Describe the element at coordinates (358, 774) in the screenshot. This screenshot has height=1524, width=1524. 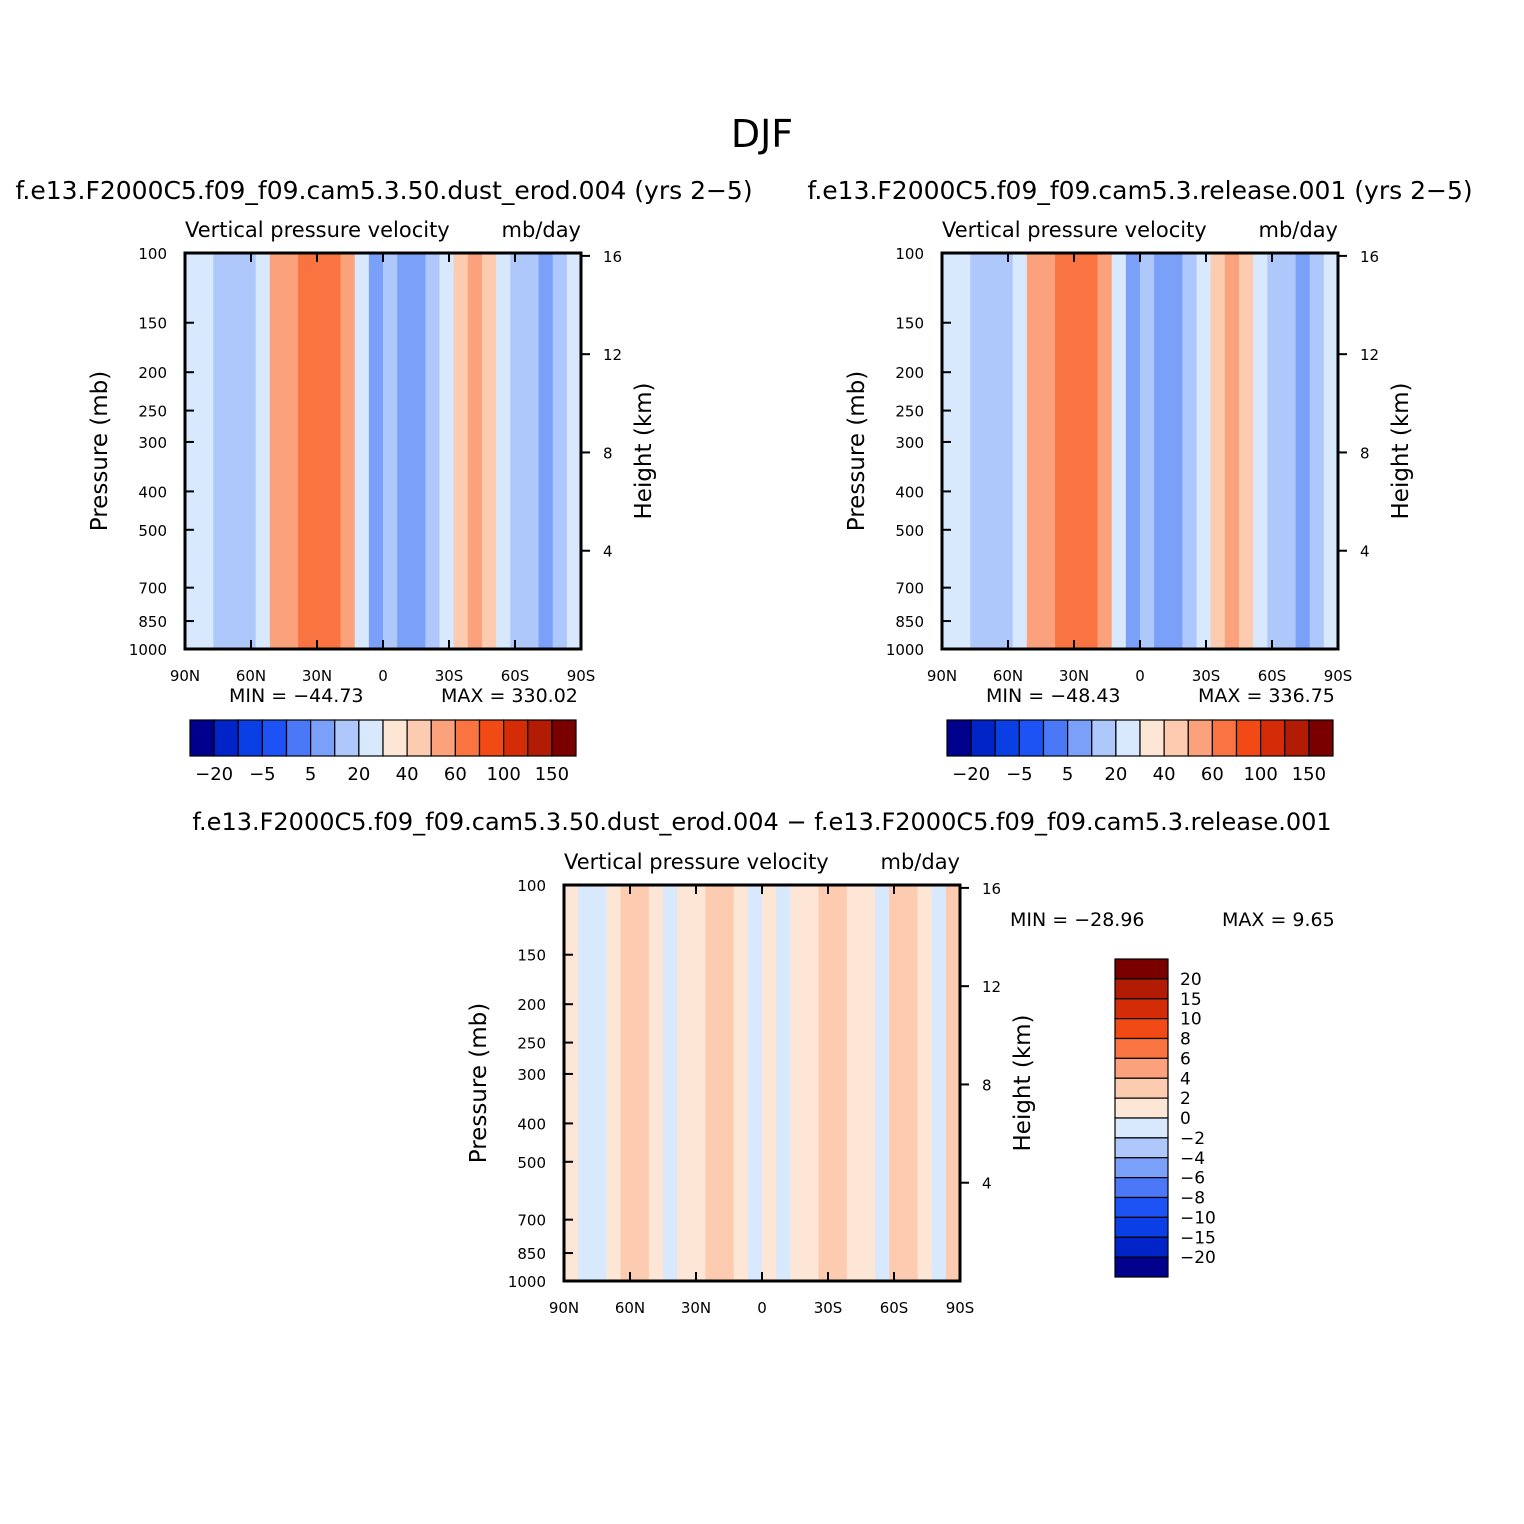
I see `colorbar-label: 20` at that location.